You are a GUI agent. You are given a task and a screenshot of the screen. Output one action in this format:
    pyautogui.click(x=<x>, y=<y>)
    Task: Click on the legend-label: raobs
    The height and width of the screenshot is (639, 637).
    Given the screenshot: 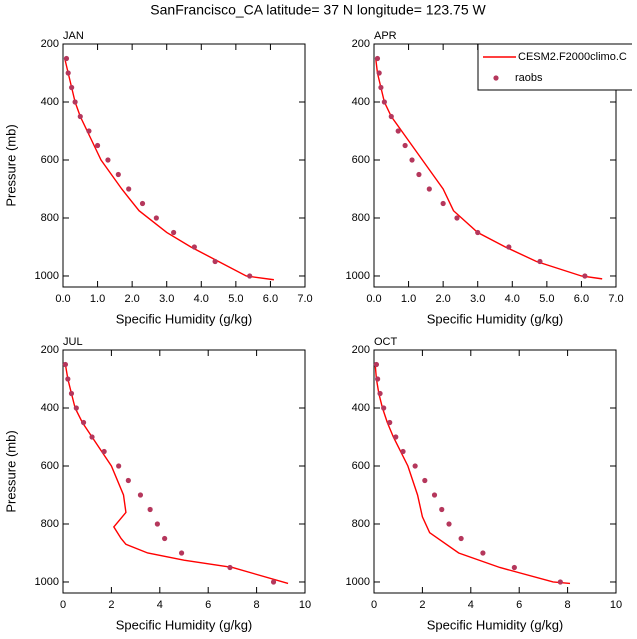 What is the action you would take?
    pyautogui.click(x=529, y=78)
    